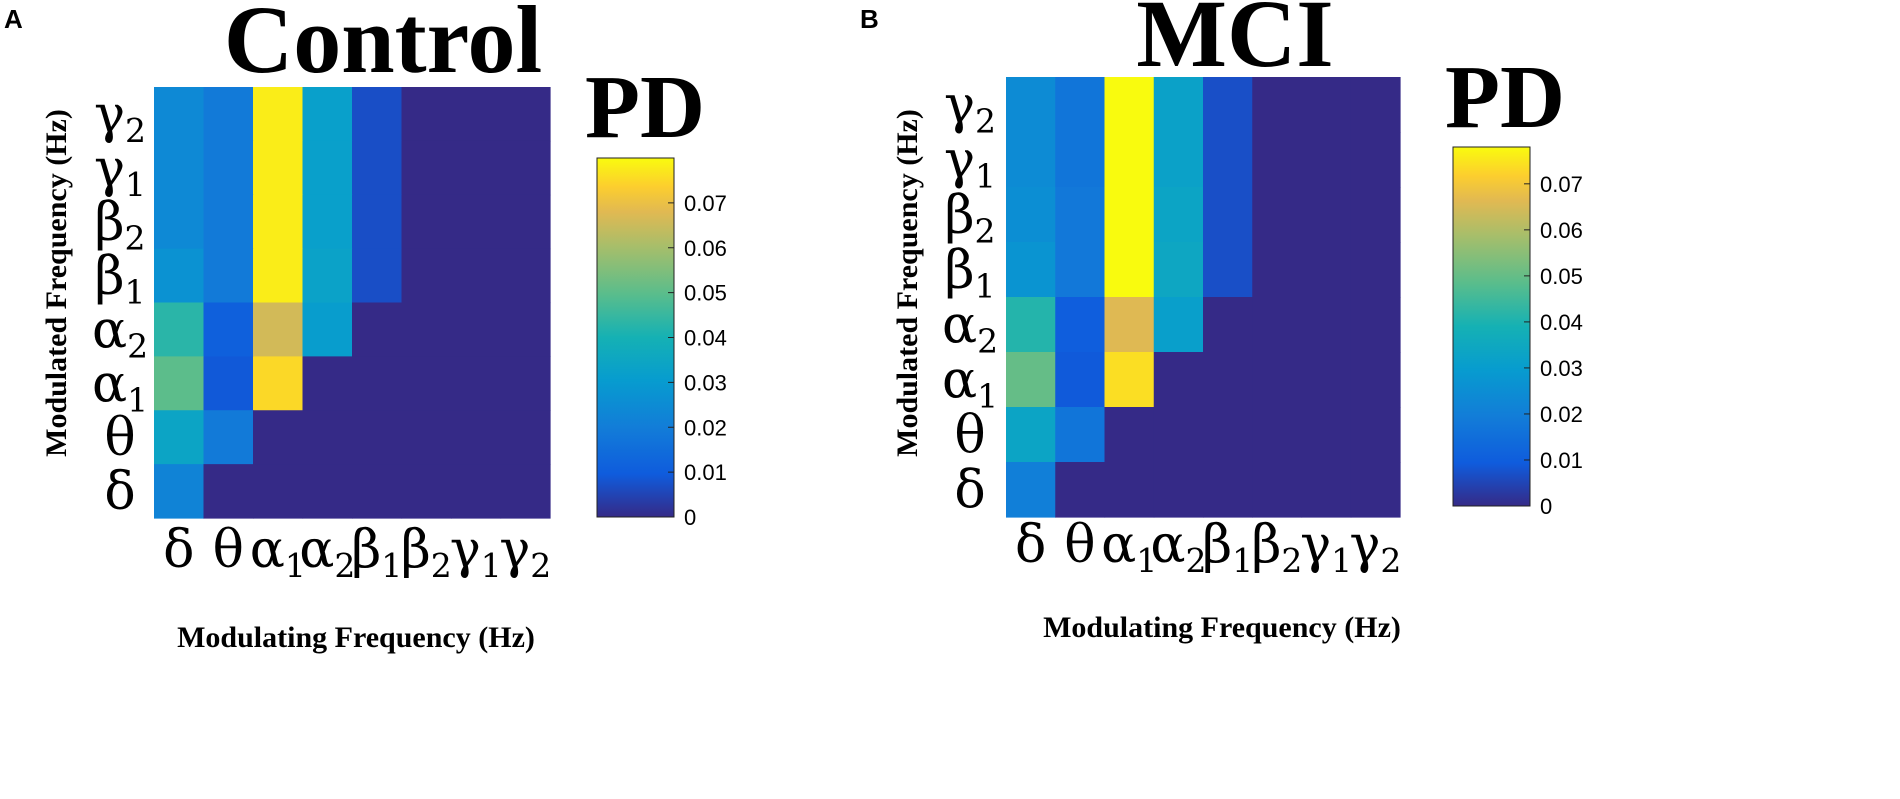  What do you see at coordinates (383, 46) in the screenshot?
I see `chart-title: Control` at bounding box center [383, 46].